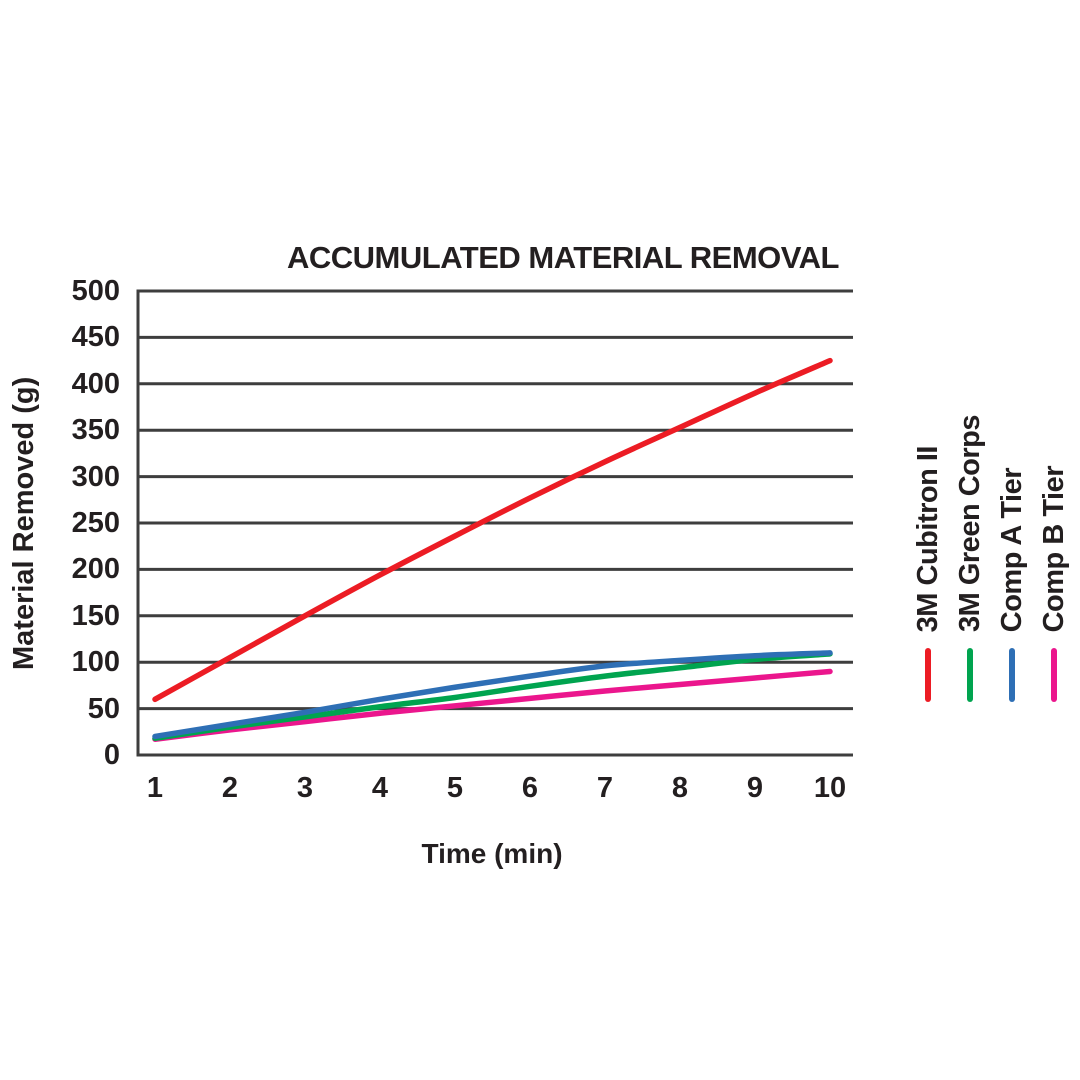 This screenshot has width=1080, height=1080. I want to click on legend-item-3m-green-corps: 3M Green Corps, so click(970, 555).